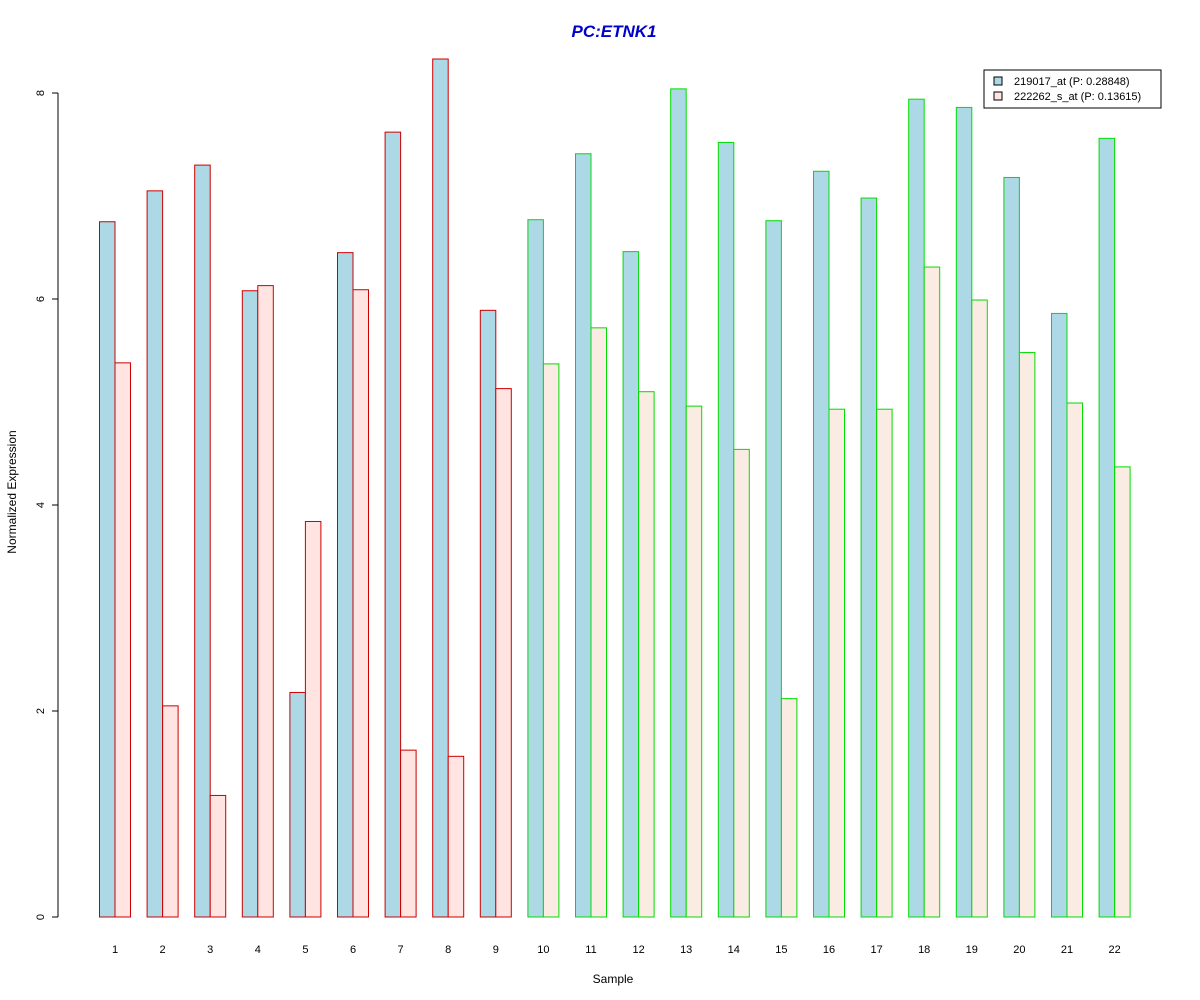  Describe the element at coordinates (734, 950) in the screenshot. I see `x-tick-label: 14` at that location.